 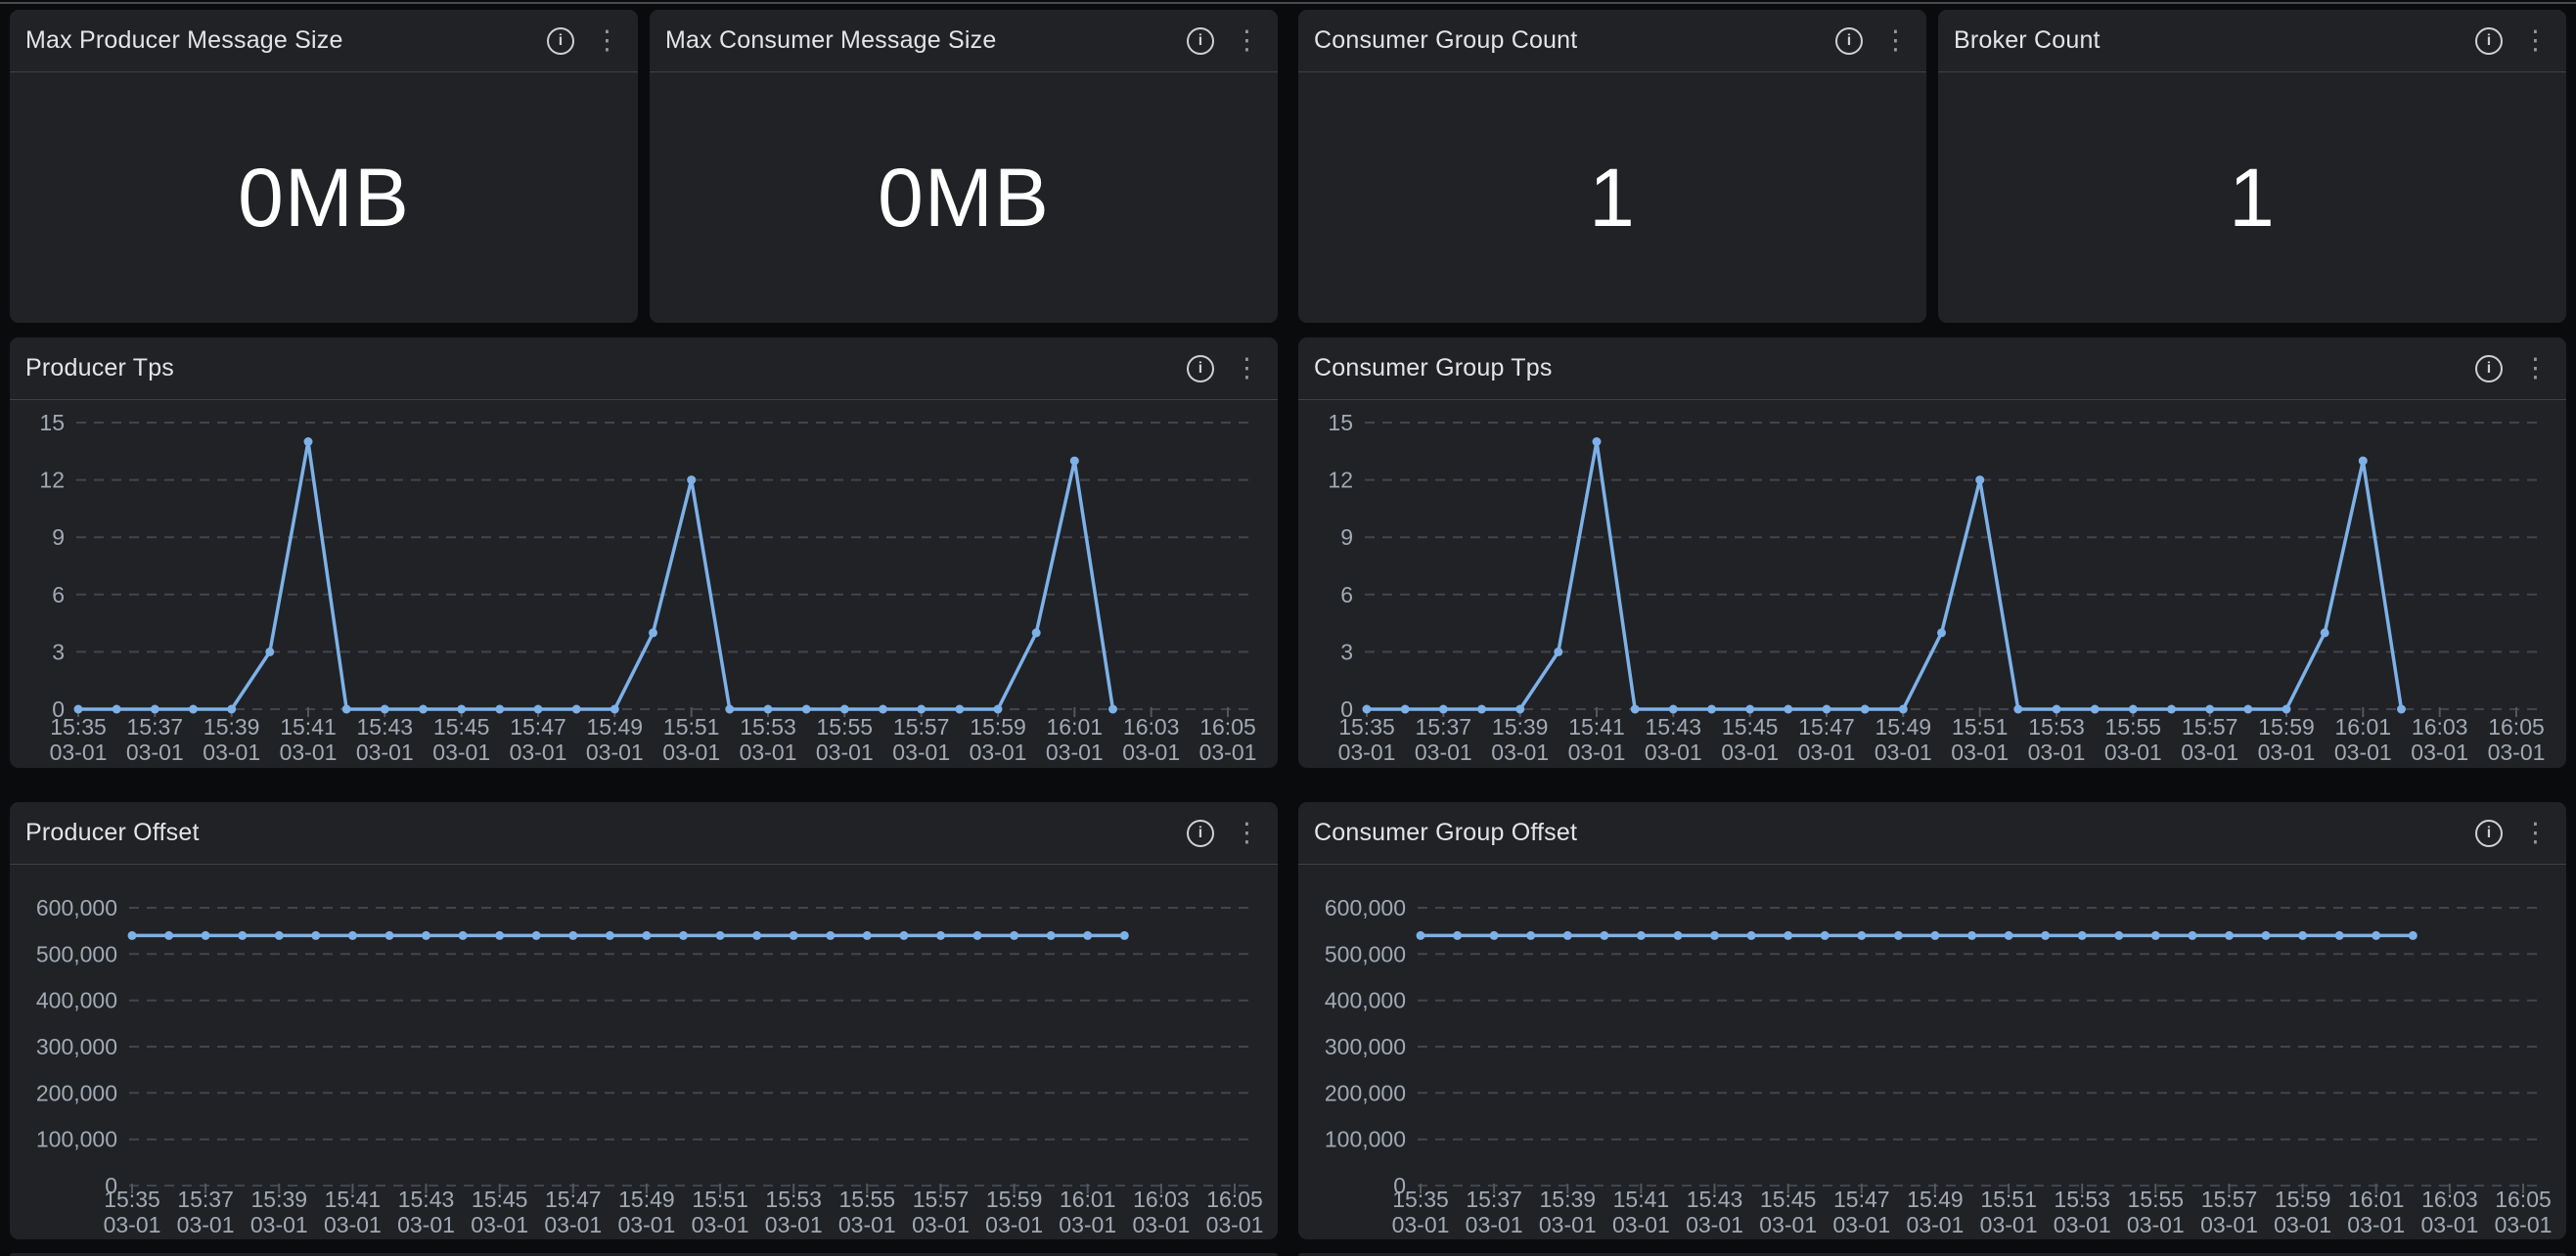 What do you see at coordinates (184, 40) in the screenshot?
I see `panel-title: Max Producer Message Size` at bounding box center [184, 40].